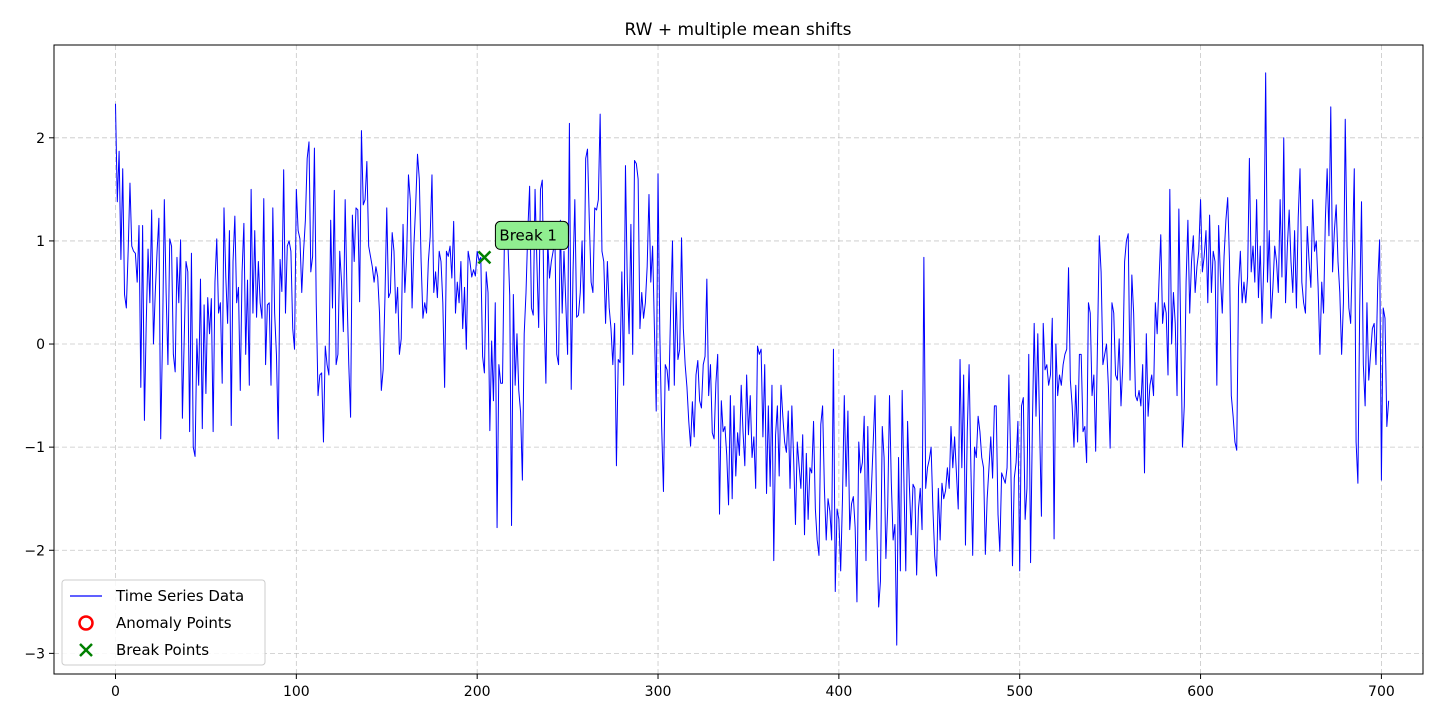 This screenshot has width=1440, height=720. I want to click on legend-item: Break Points, so click(144, 650).